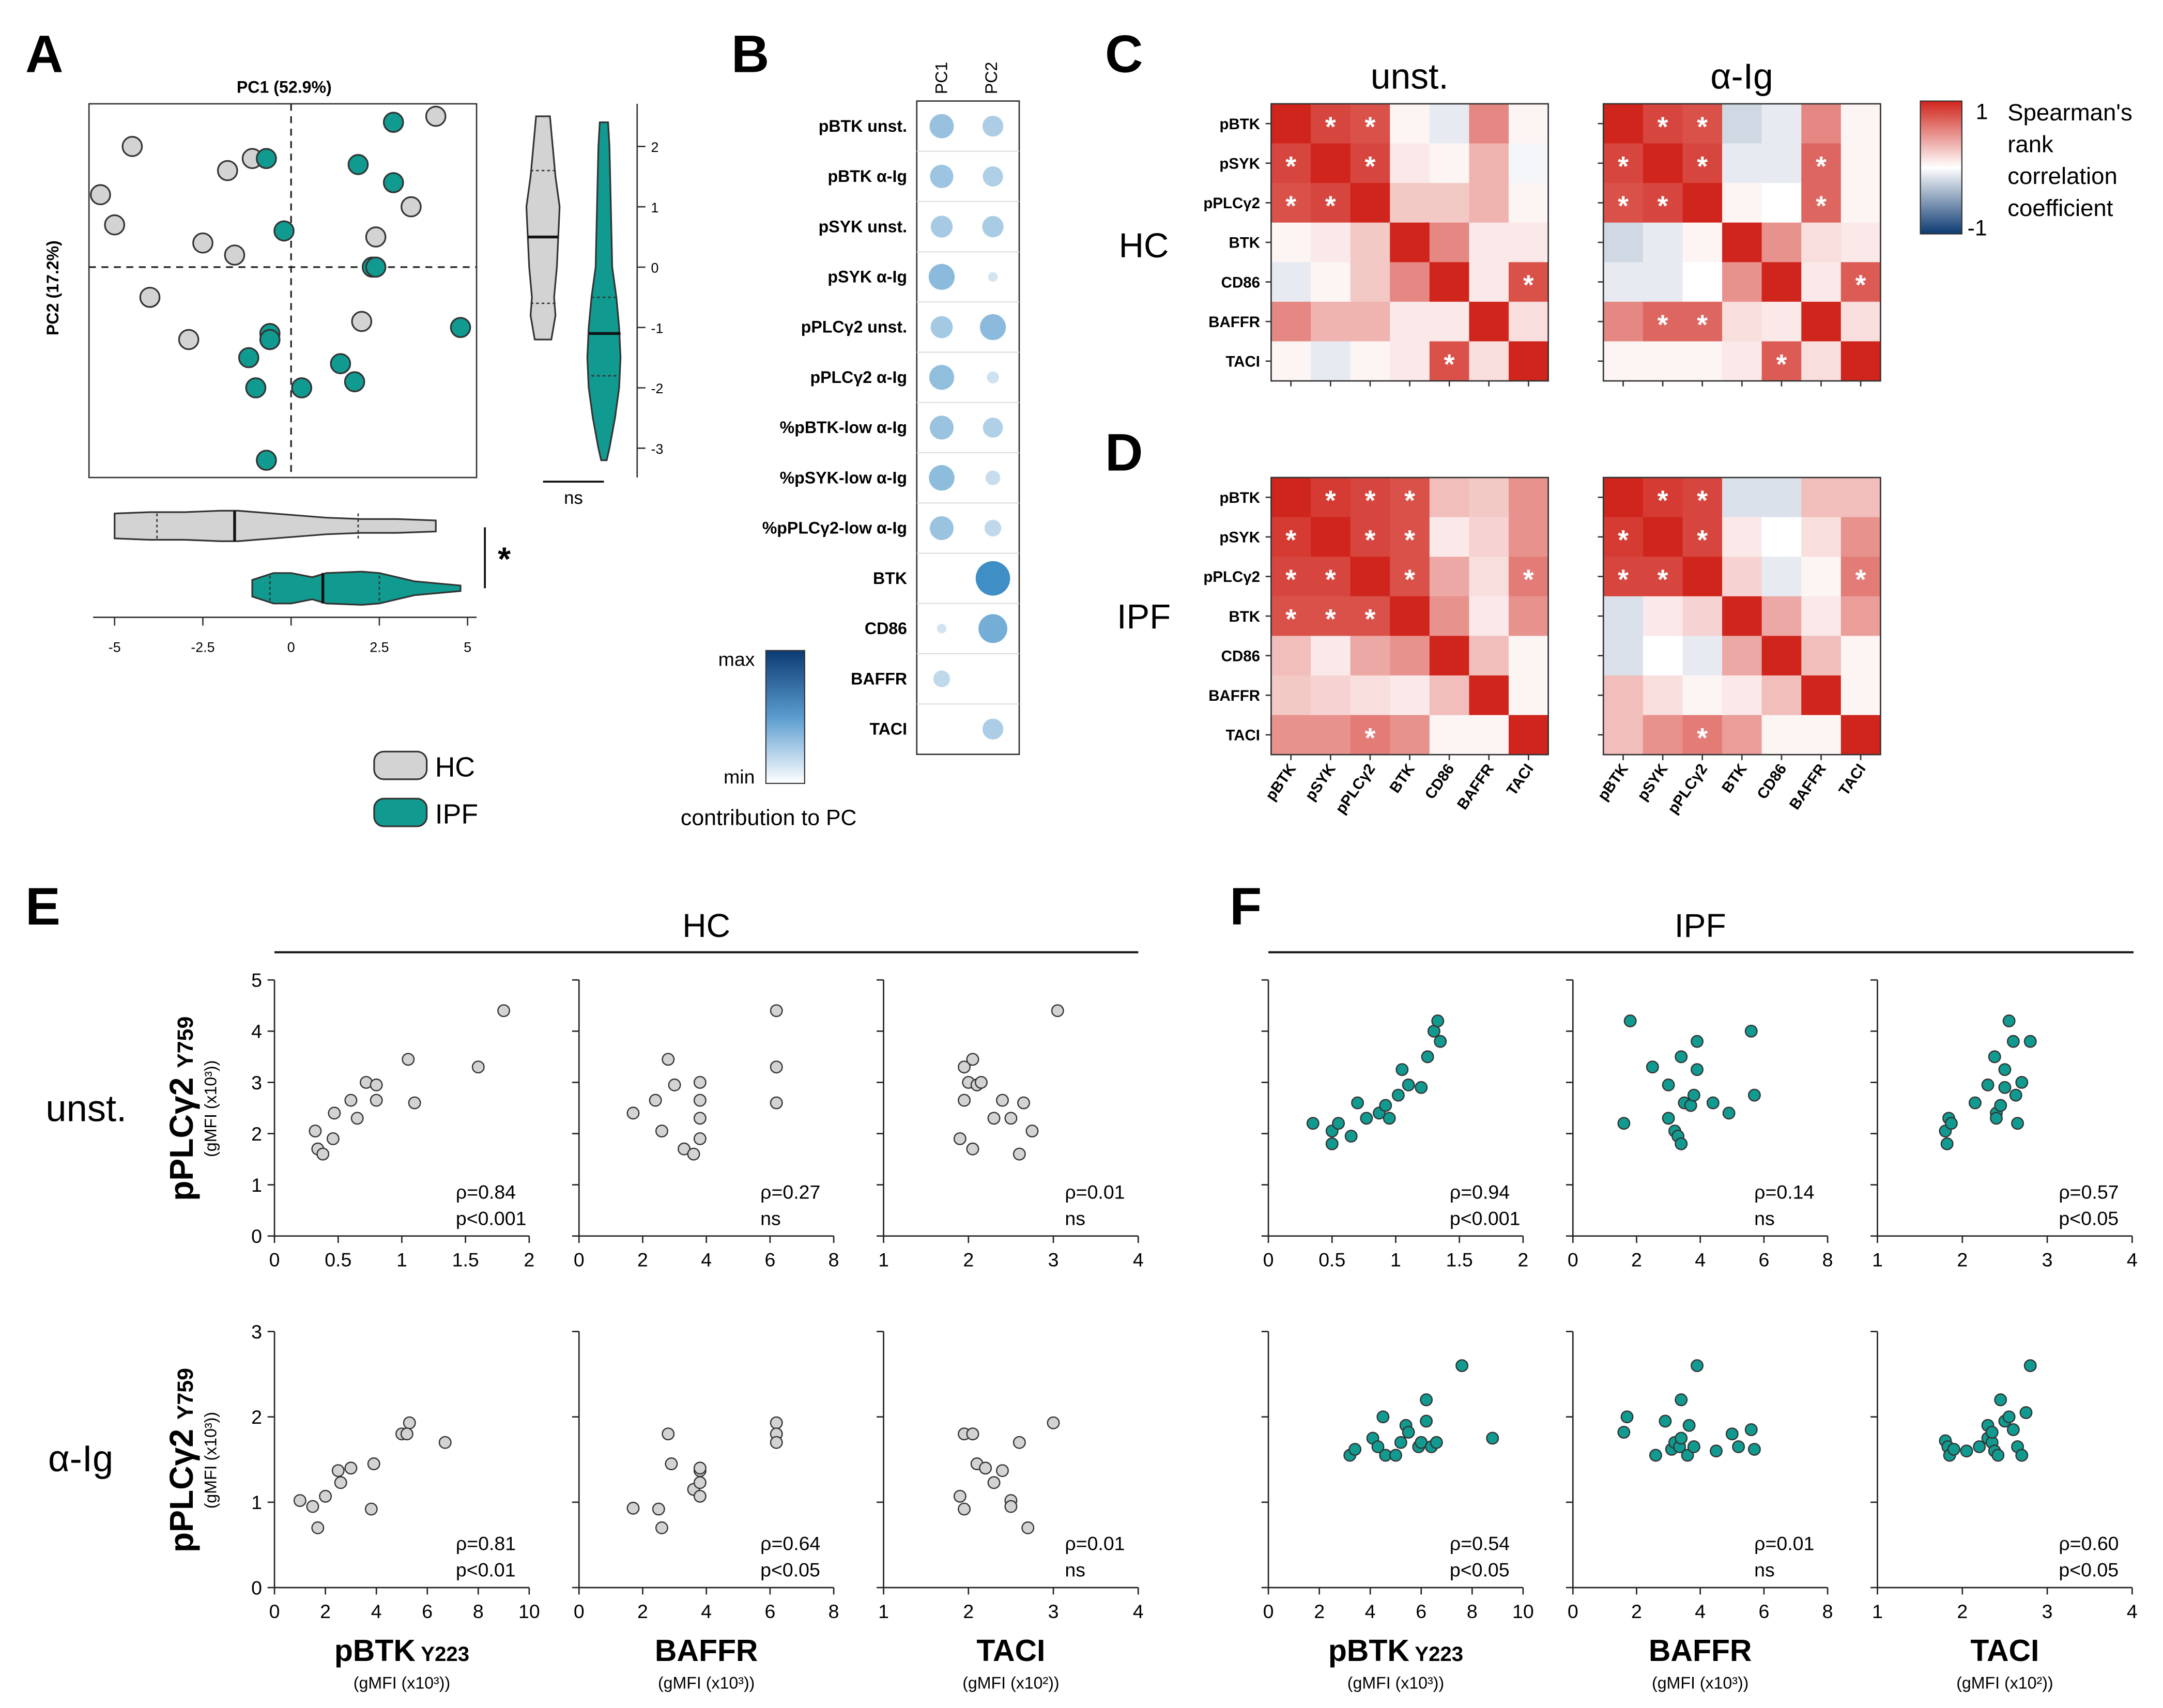  I want to click on heatmap-row-label: BTK, so click(1244, 616).